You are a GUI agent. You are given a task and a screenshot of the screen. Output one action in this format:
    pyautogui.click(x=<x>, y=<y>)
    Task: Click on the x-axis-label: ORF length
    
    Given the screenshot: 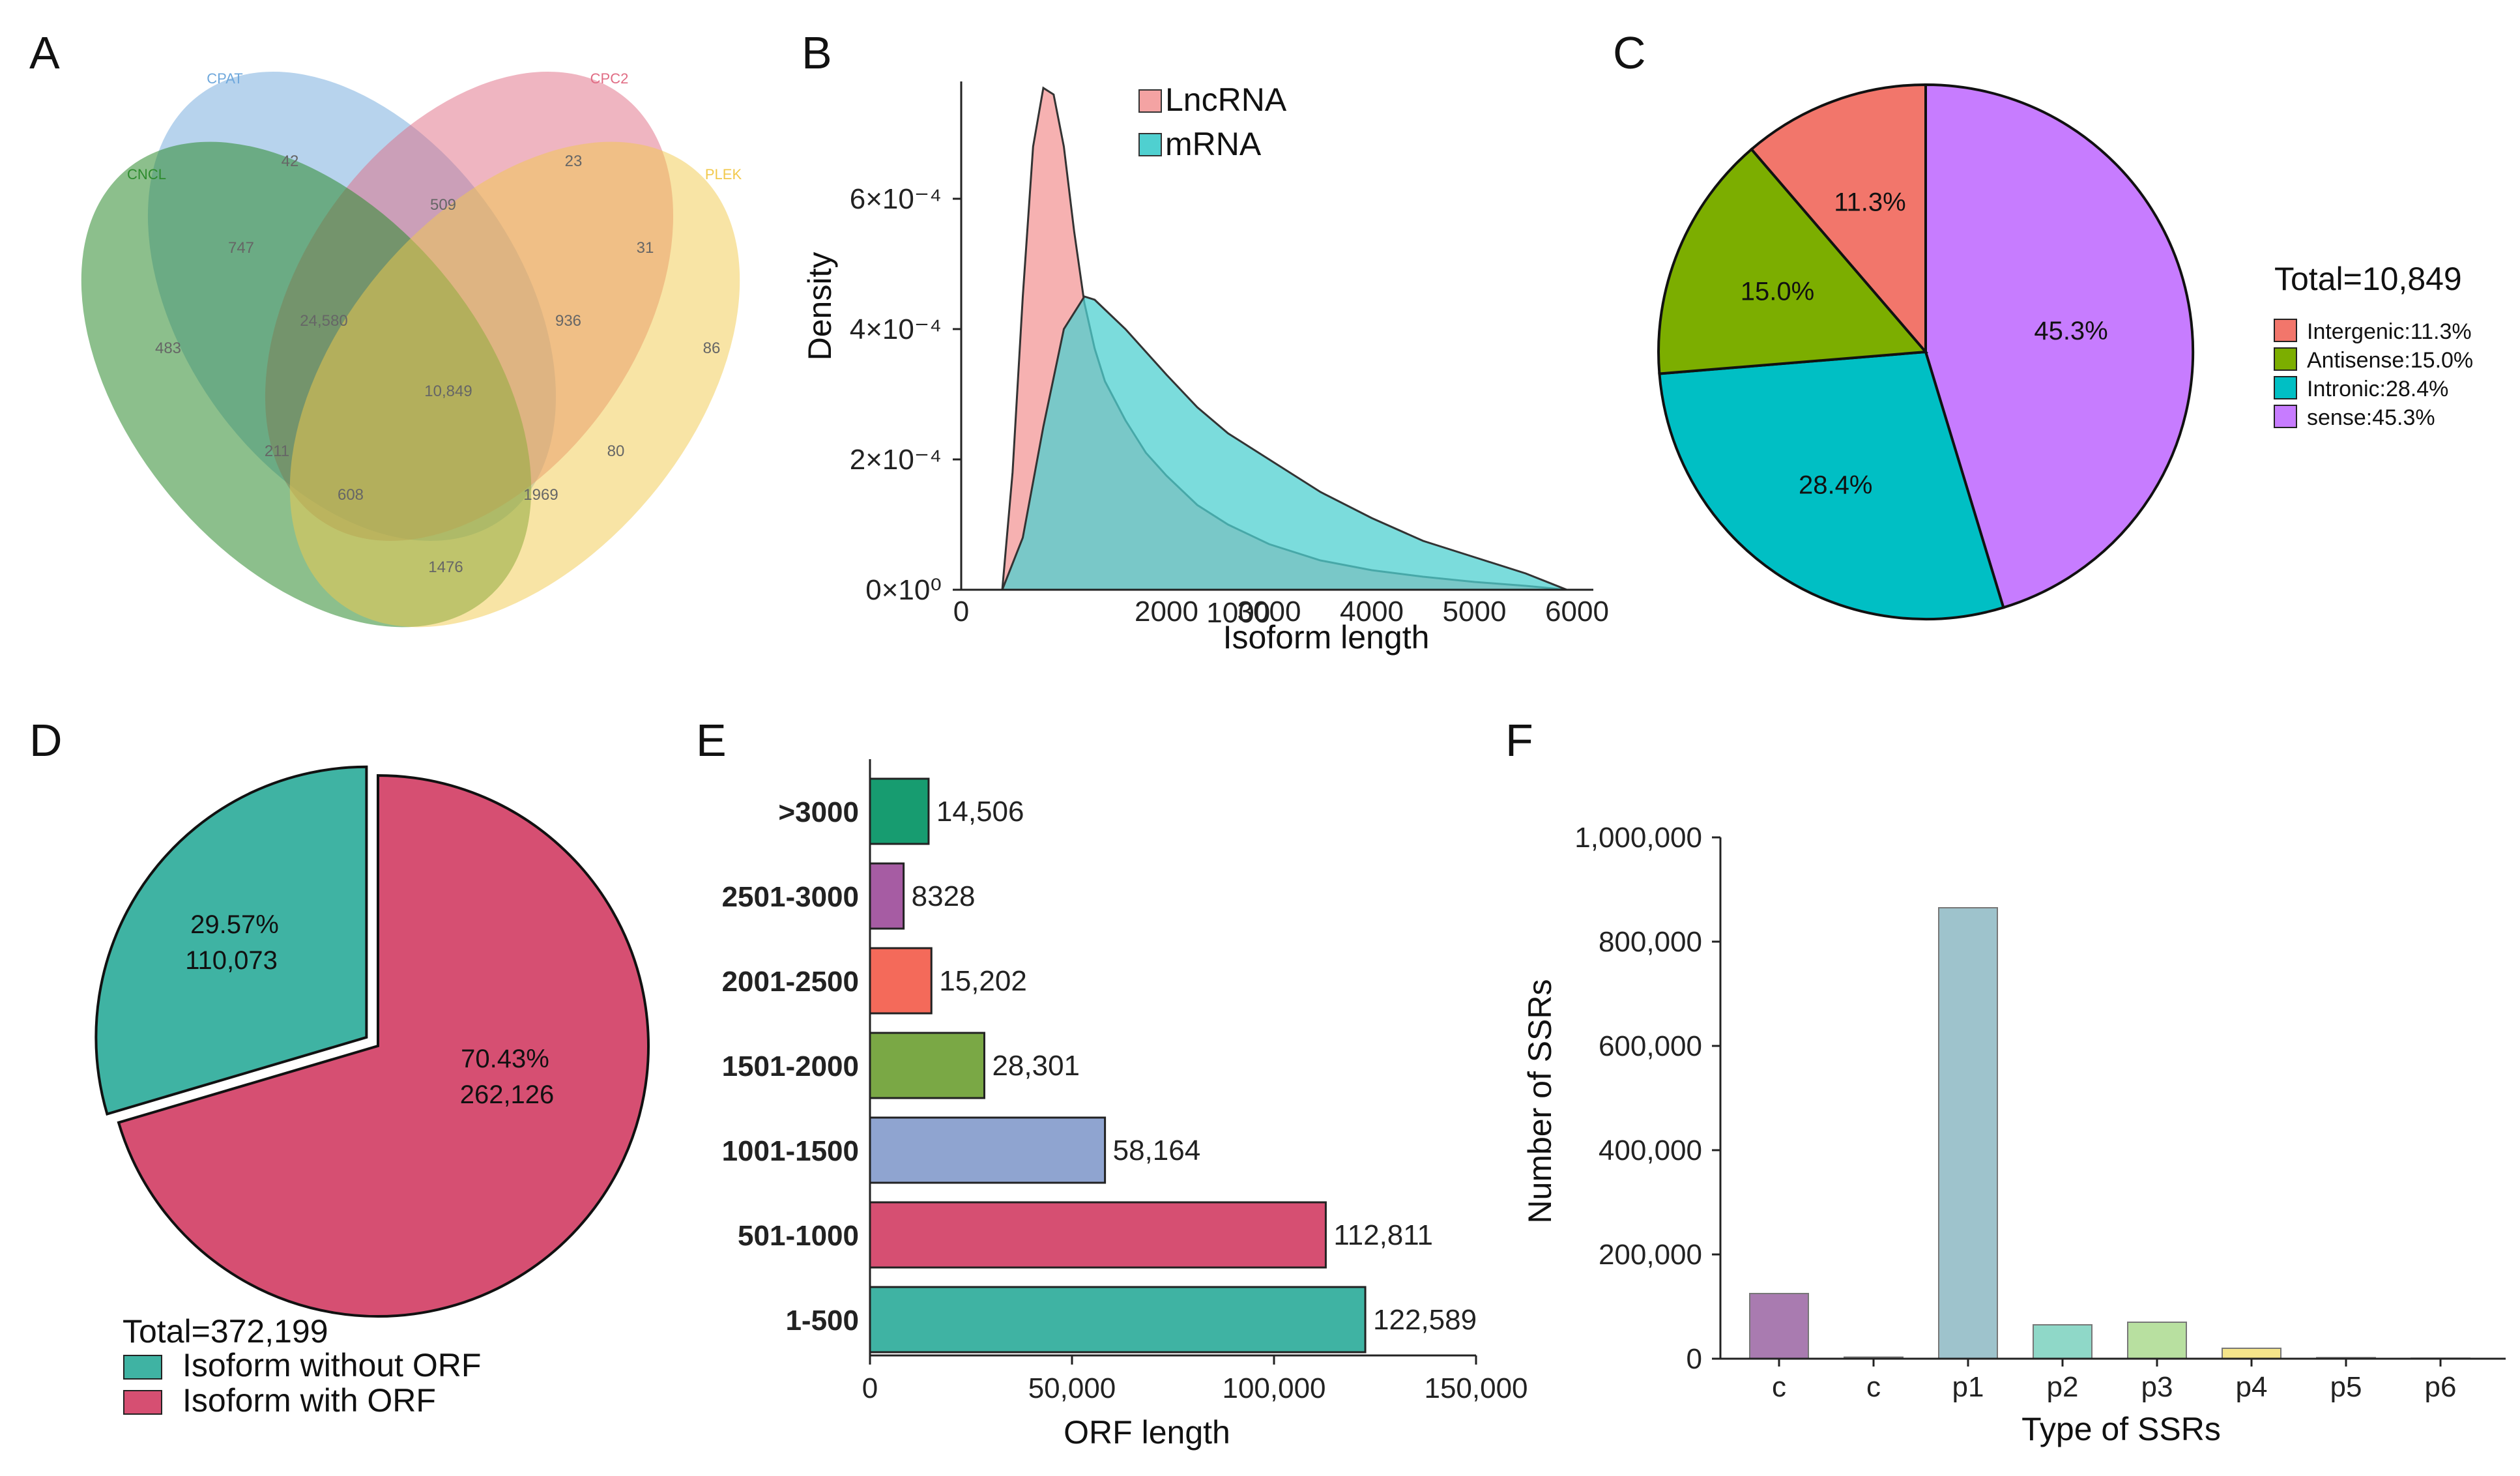 What is the action you would take?
    pyautogui.click(x=1147, y=1433)
    